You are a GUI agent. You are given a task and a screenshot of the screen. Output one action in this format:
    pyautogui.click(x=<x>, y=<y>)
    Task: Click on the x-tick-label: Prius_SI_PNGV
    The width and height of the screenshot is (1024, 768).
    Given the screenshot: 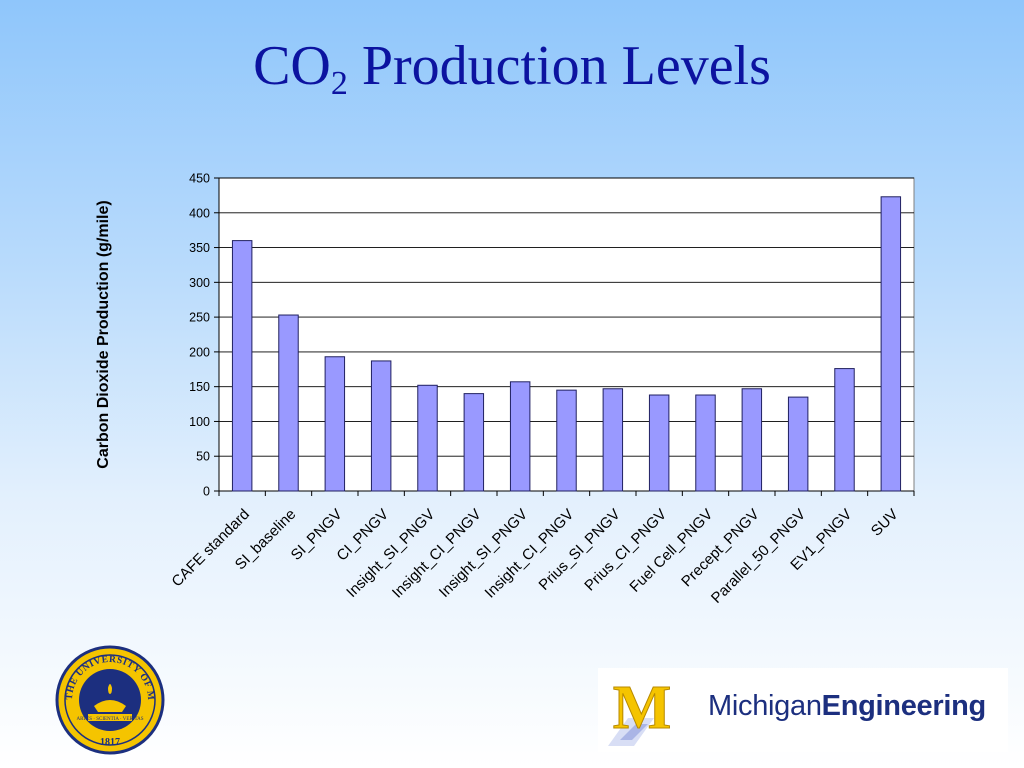 What is the action you would take?
    pyautogui.click(x=580, y=550)
    